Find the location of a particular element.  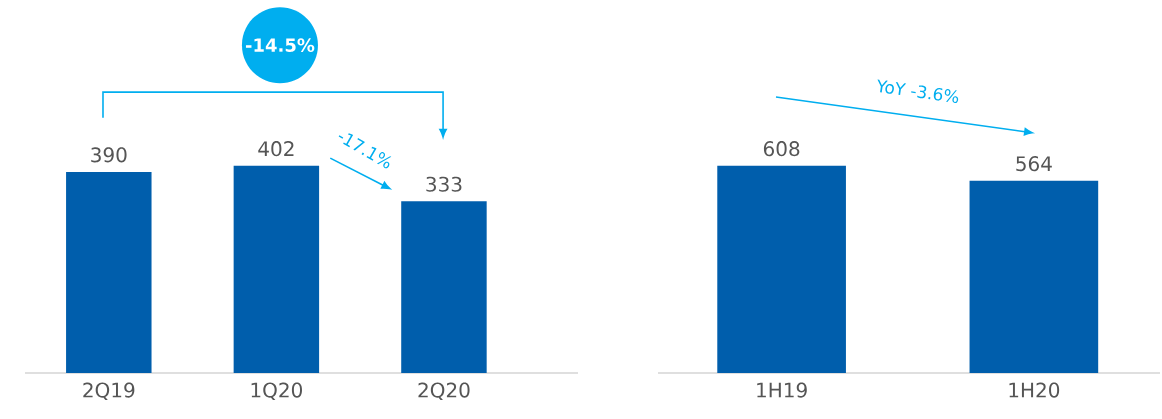

data-label: 333 is located at coordinates (444, 184).